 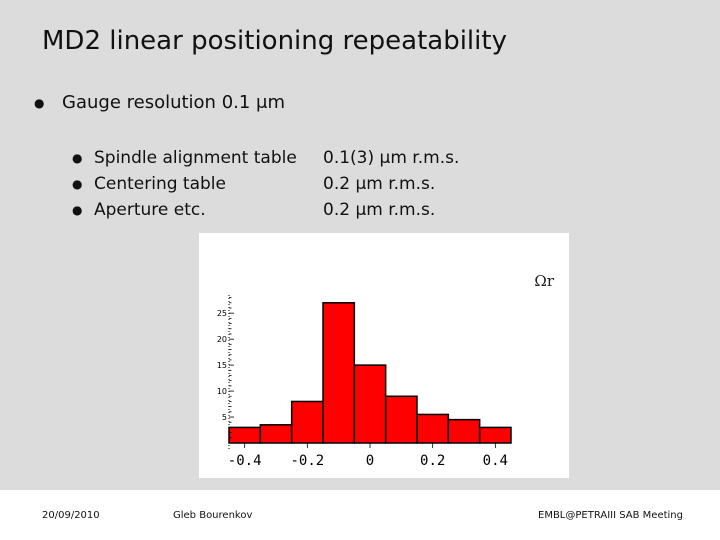 What do you see at coordinates (245, 461) in the screenshot?
I see `x-tick-label: -0.4` at bounding box center [245, 461].